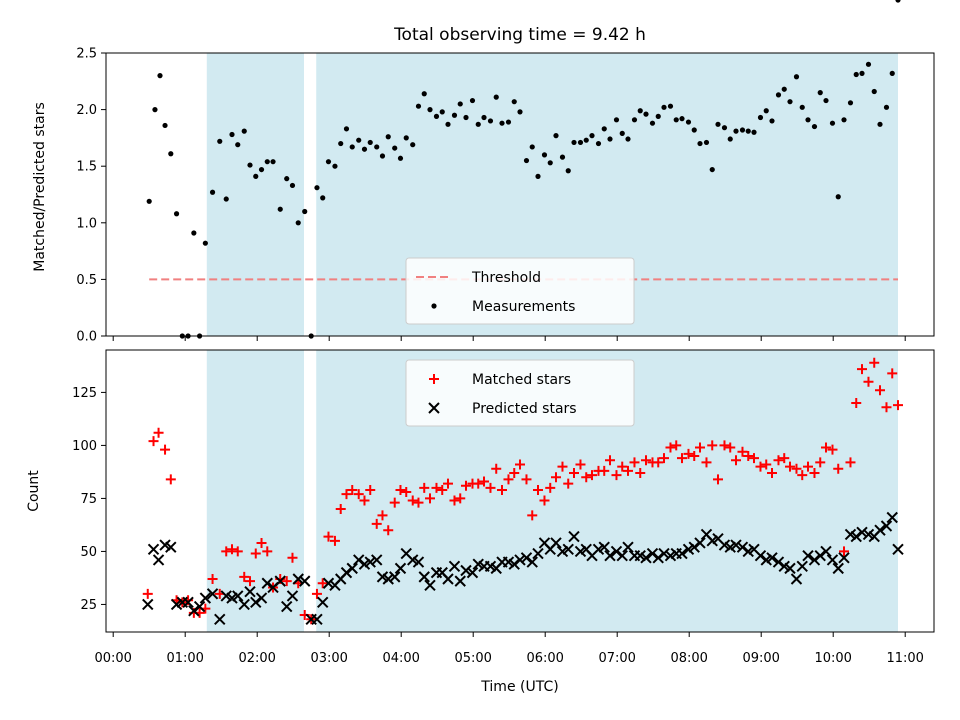 The width and height of the screenshot is (960, 720). Describe the element at coordinates (112, 658) in the screenshot. I see `x-tick-label: 00:00` at that location.